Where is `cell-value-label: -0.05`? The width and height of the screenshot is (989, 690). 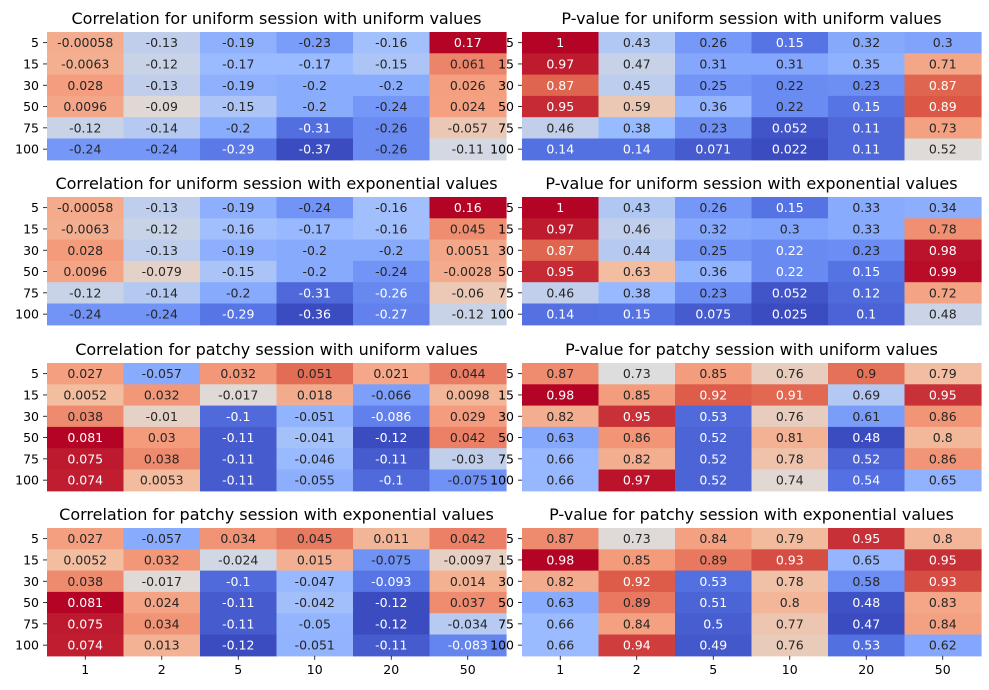 cell-value-label: -0.05 is located at coordinates (315, 623).